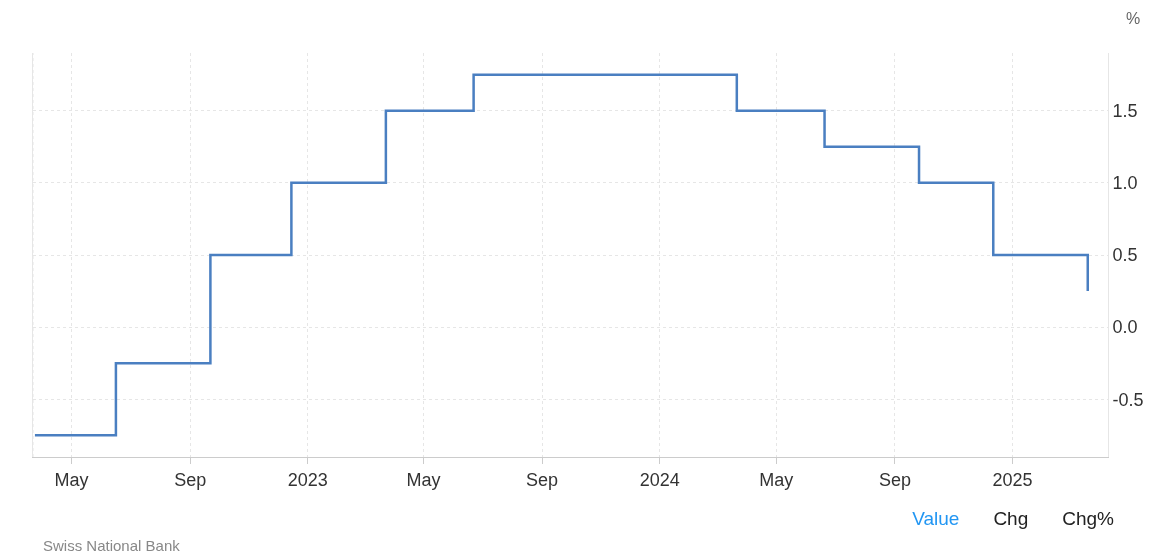  I want to click on text: Swiss National Bank, so click(112, 545).